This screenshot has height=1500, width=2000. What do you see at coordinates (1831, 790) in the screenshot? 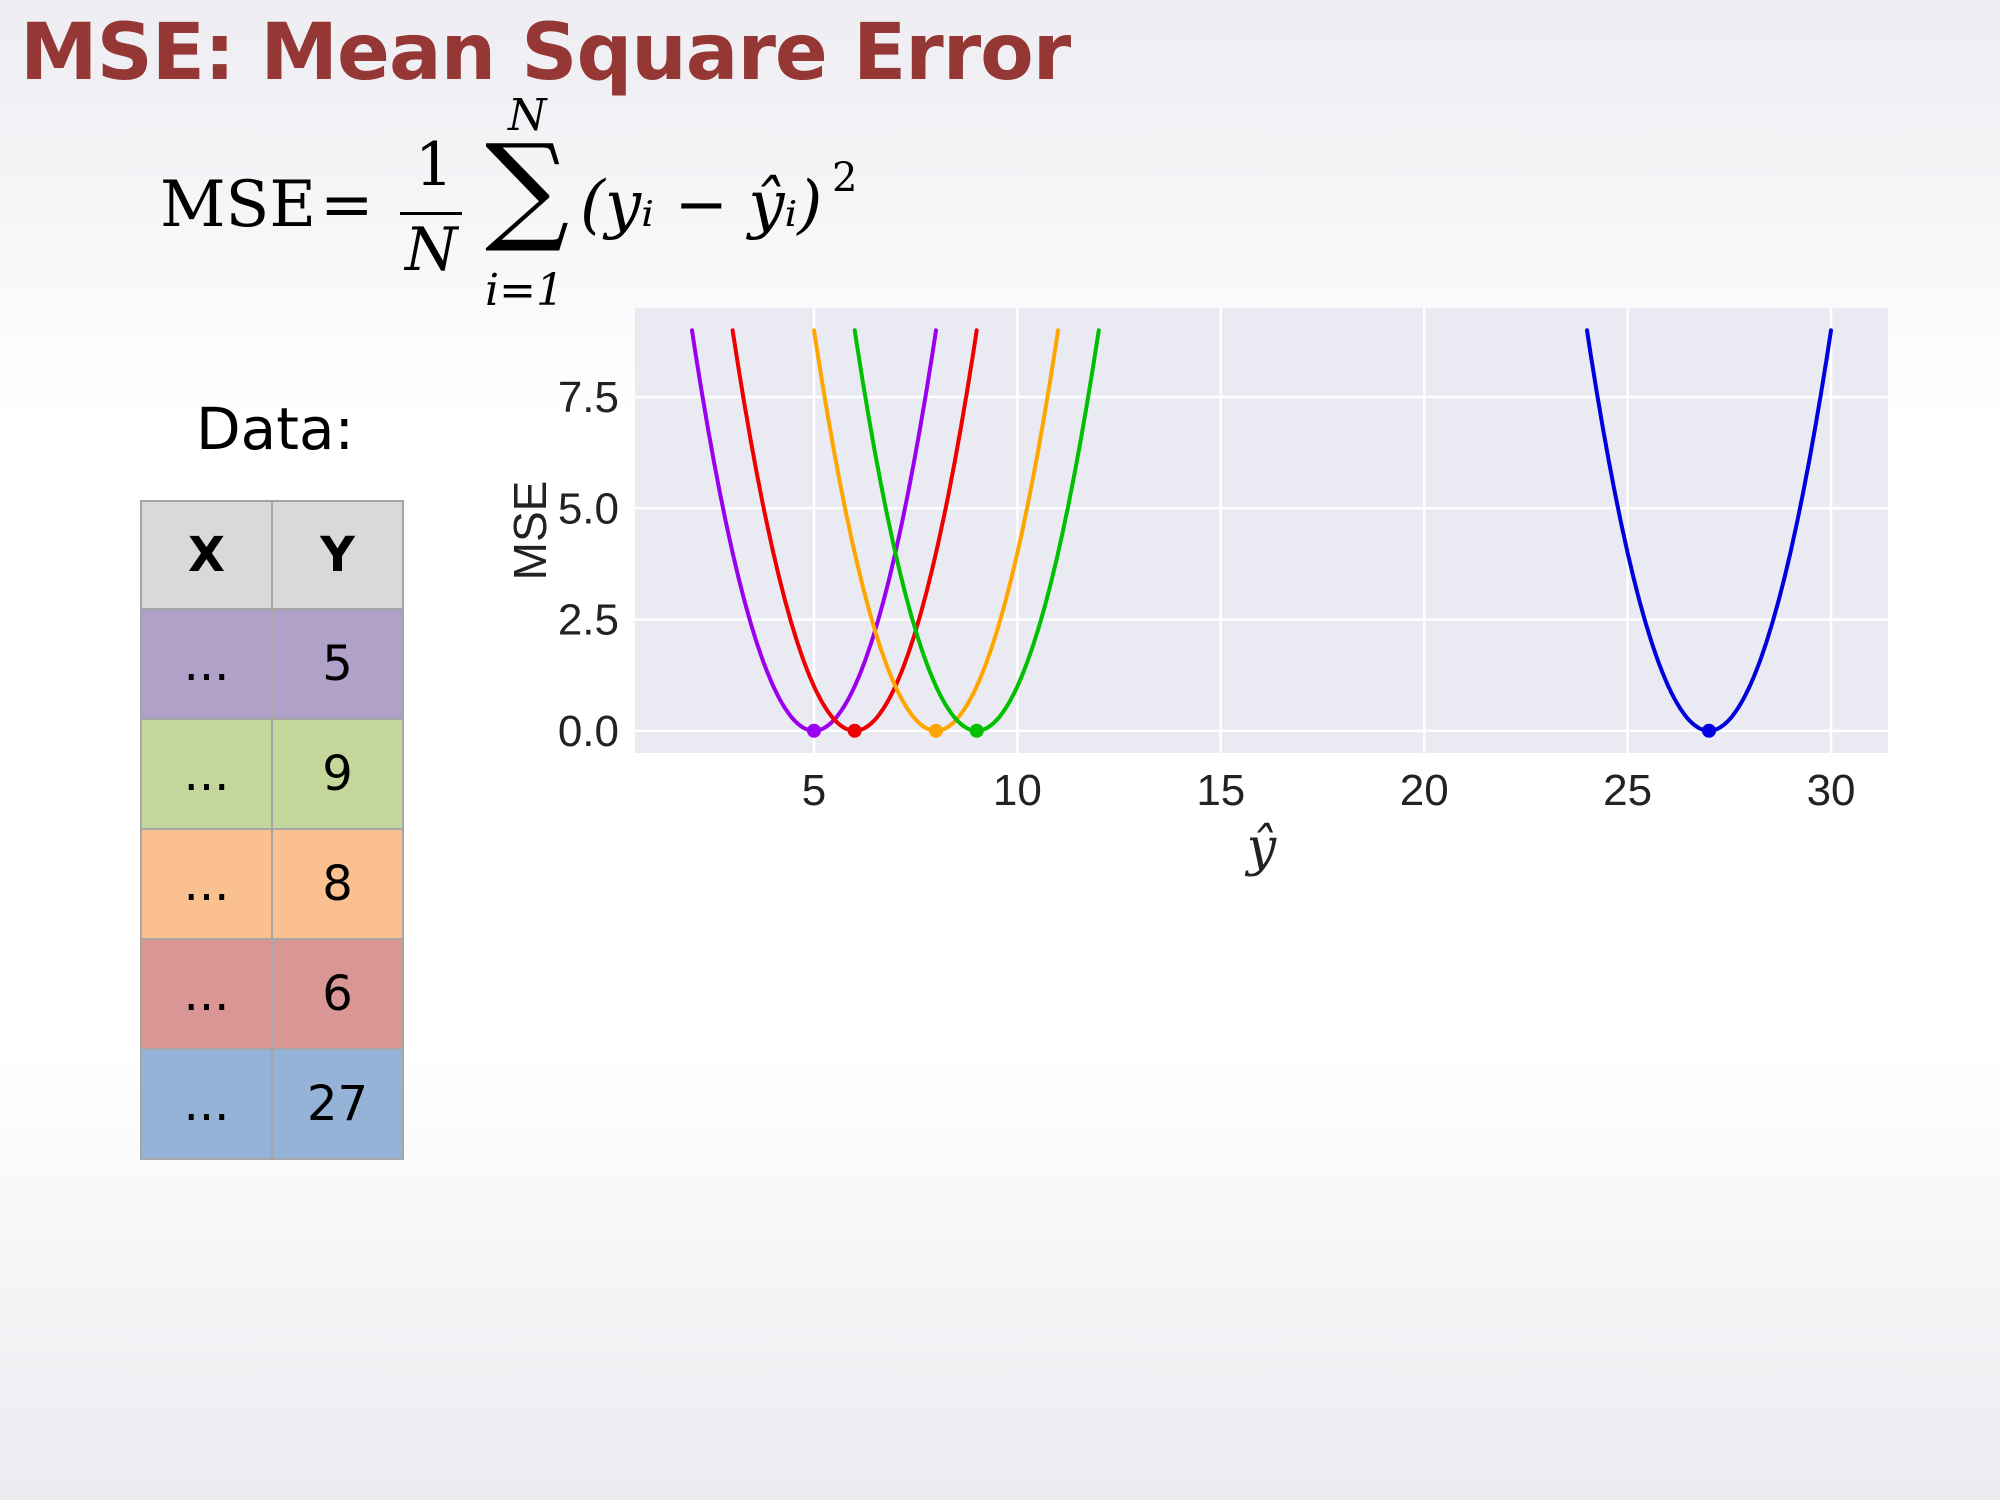
I see `x-tick-label: 30` at bounding box center [1831, 790].